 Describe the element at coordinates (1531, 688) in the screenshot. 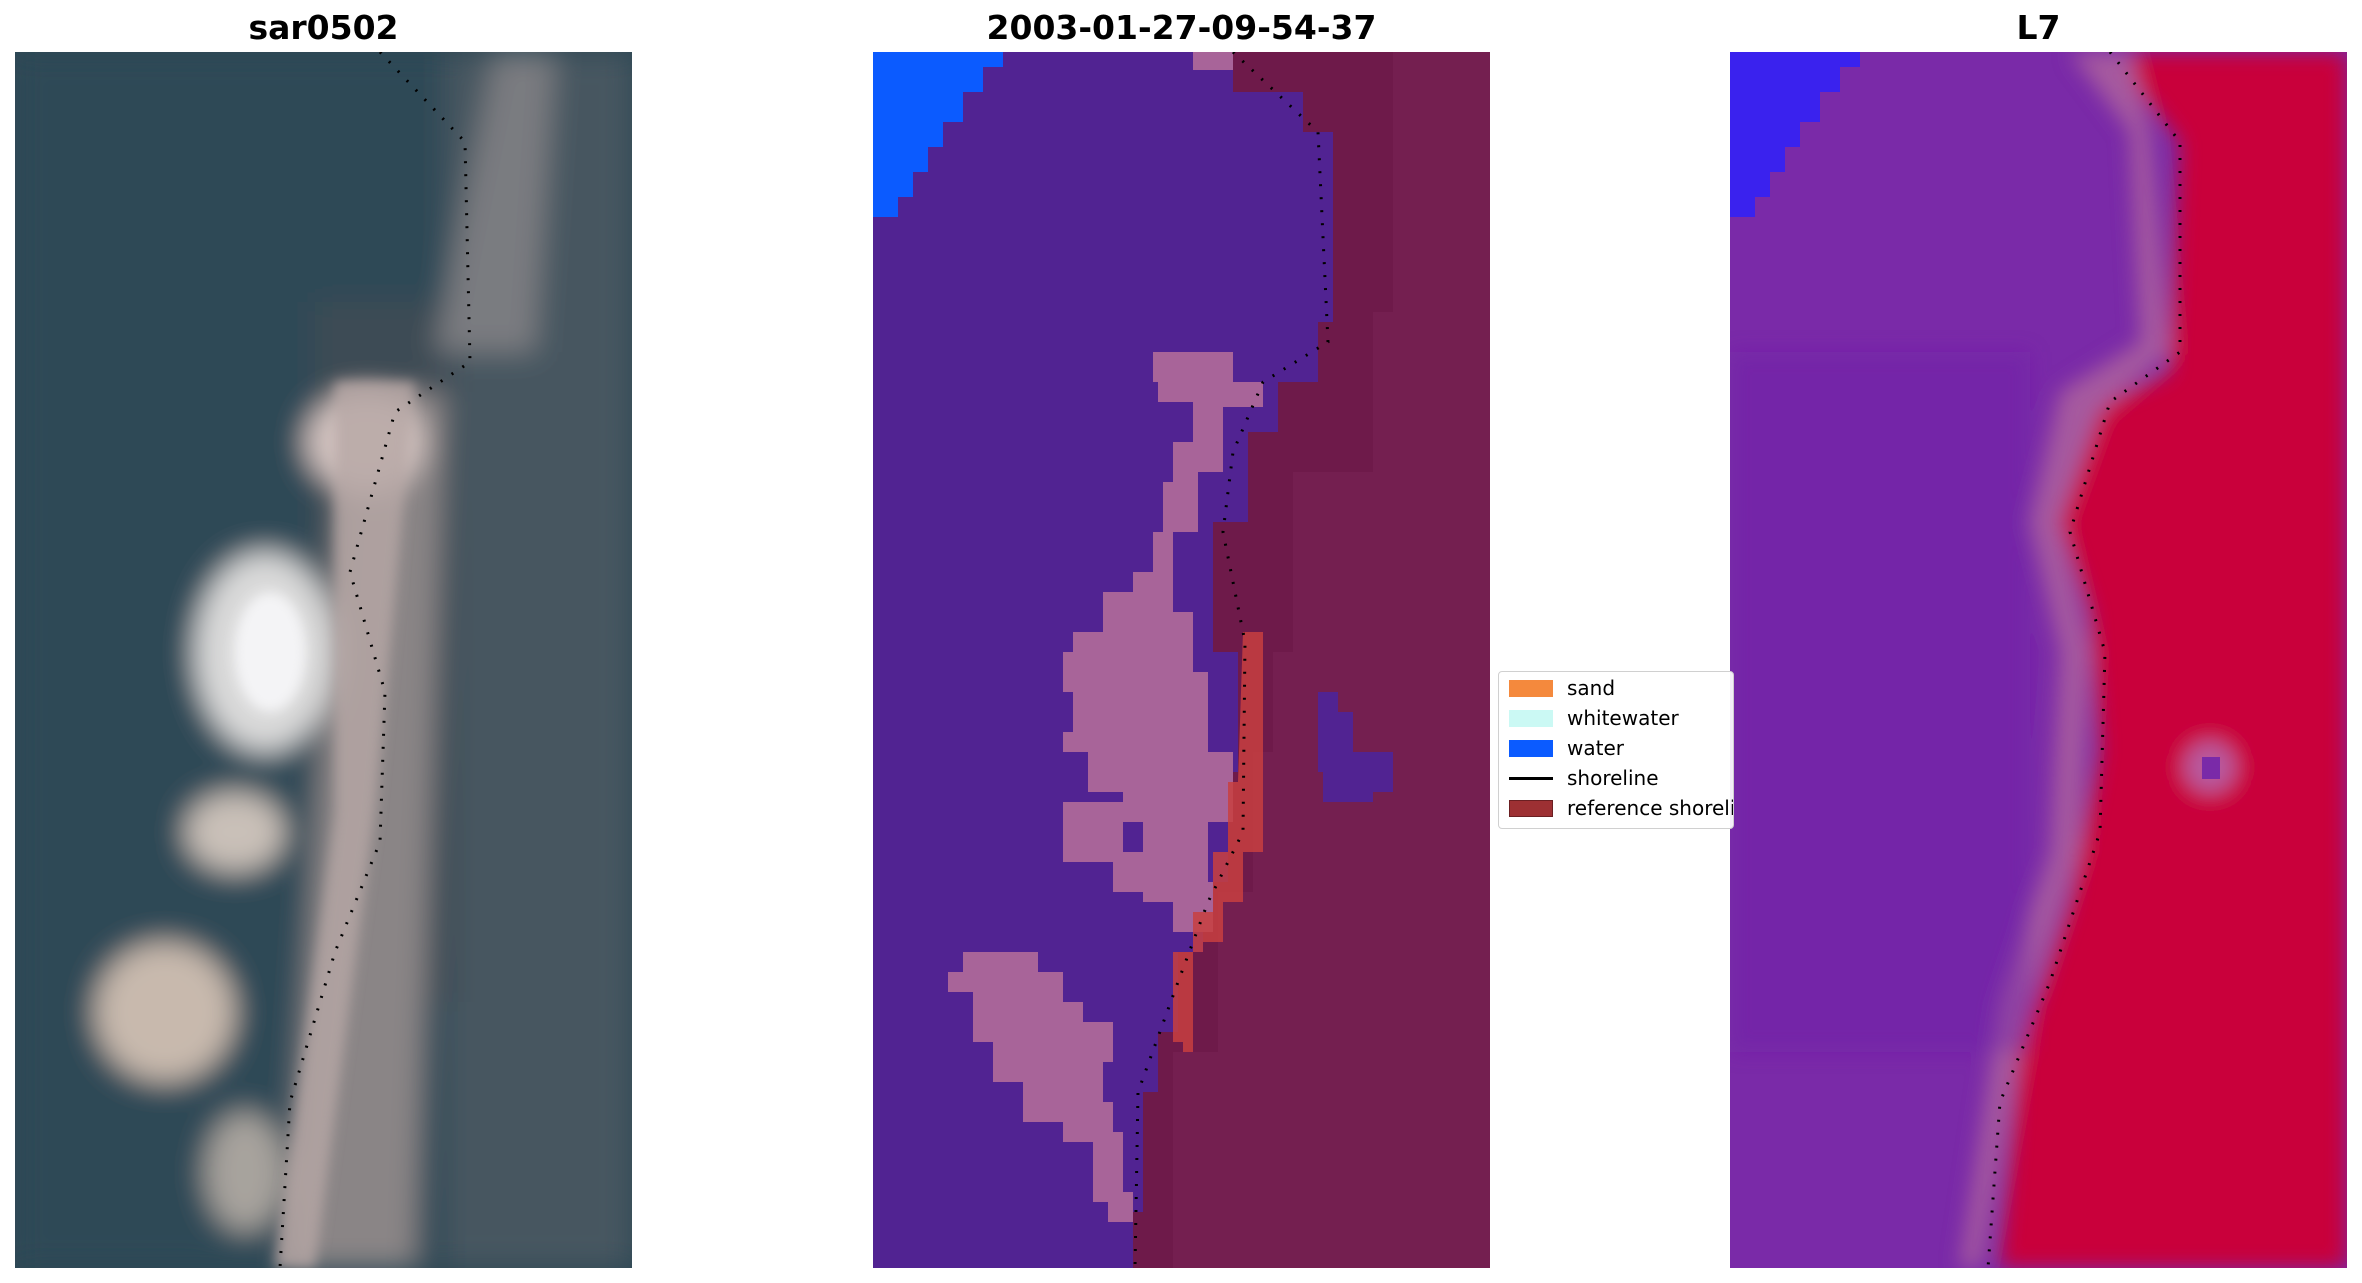

I see `sand-swatch` at that location.